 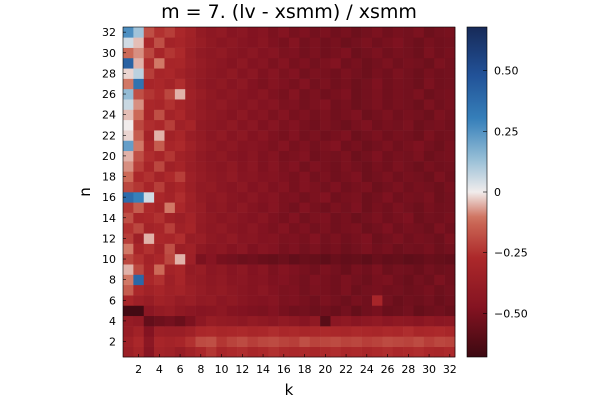 I want to click on x-tick-label: 24, so click(x=367, y=369).